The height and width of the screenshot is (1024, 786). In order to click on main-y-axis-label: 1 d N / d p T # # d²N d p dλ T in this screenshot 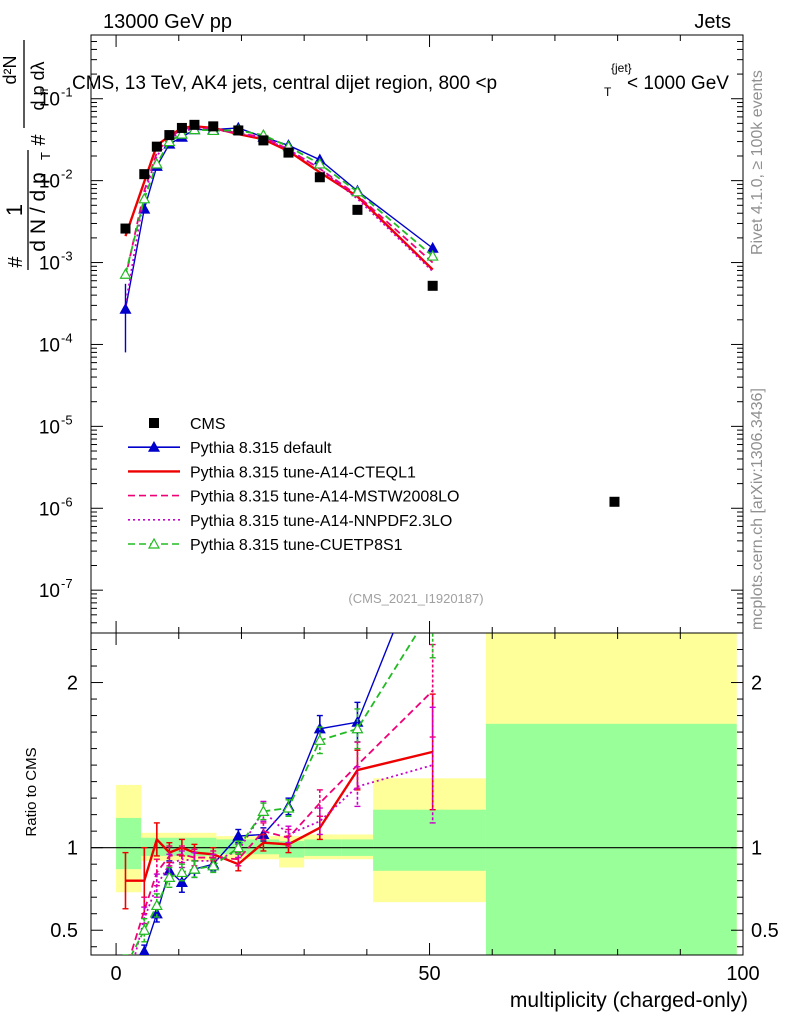, I will do `click(26, 155)`.